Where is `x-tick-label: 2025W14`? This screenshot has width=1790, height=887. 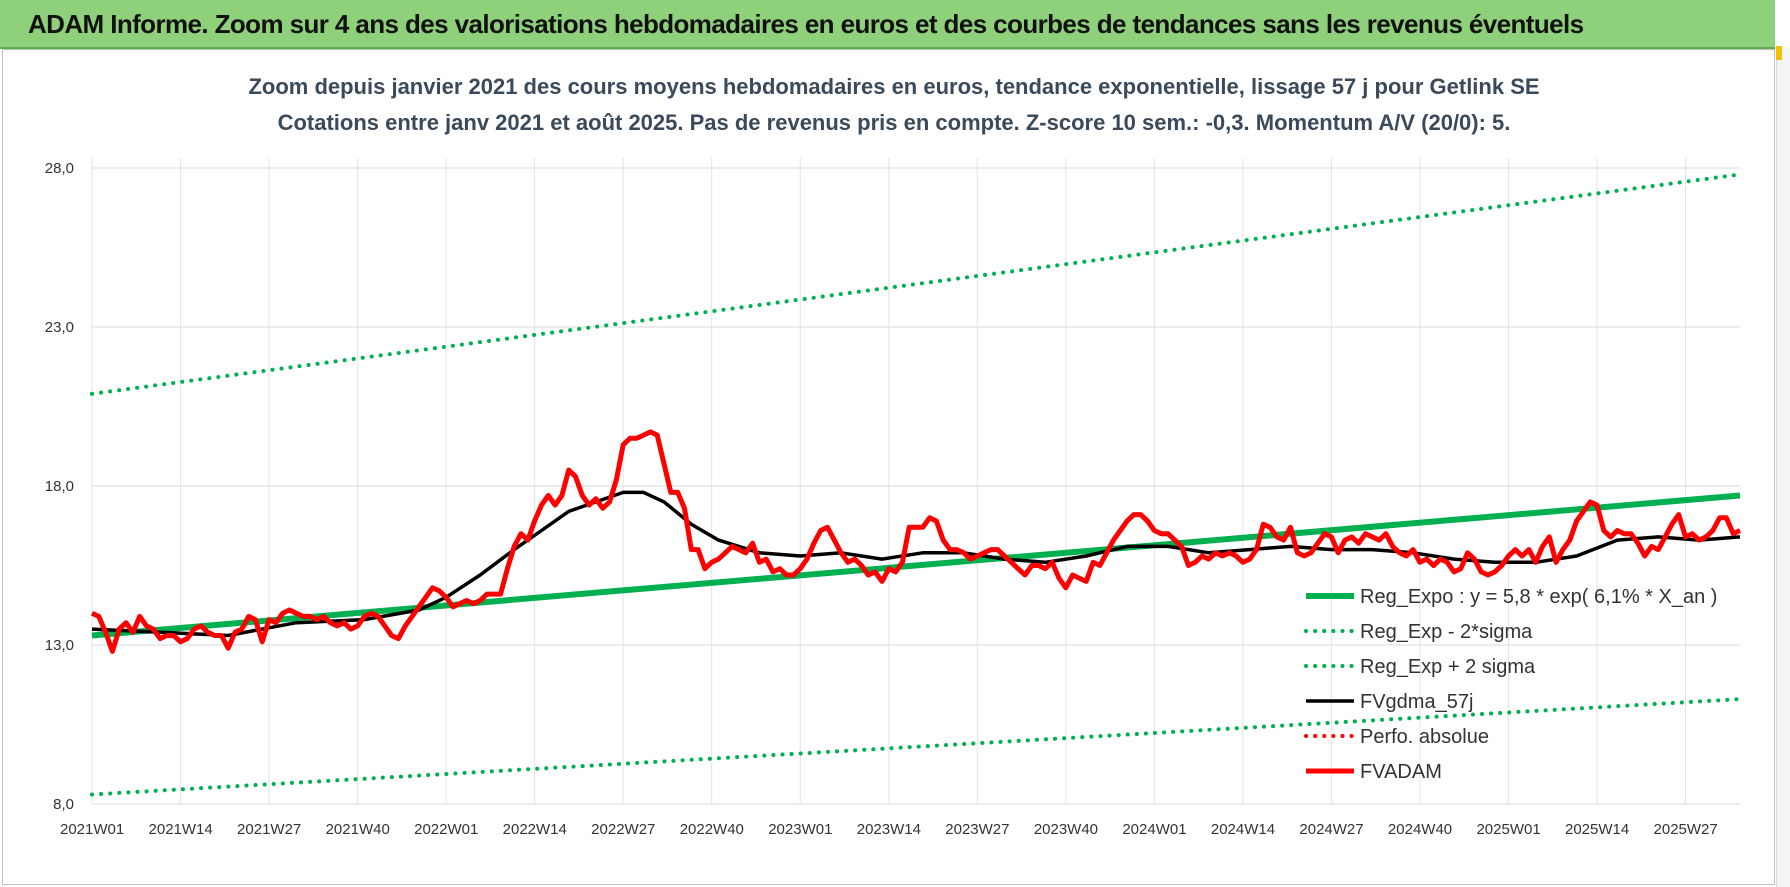
x-tick-label: 2025W14 is located at coordinates (1597, 829).